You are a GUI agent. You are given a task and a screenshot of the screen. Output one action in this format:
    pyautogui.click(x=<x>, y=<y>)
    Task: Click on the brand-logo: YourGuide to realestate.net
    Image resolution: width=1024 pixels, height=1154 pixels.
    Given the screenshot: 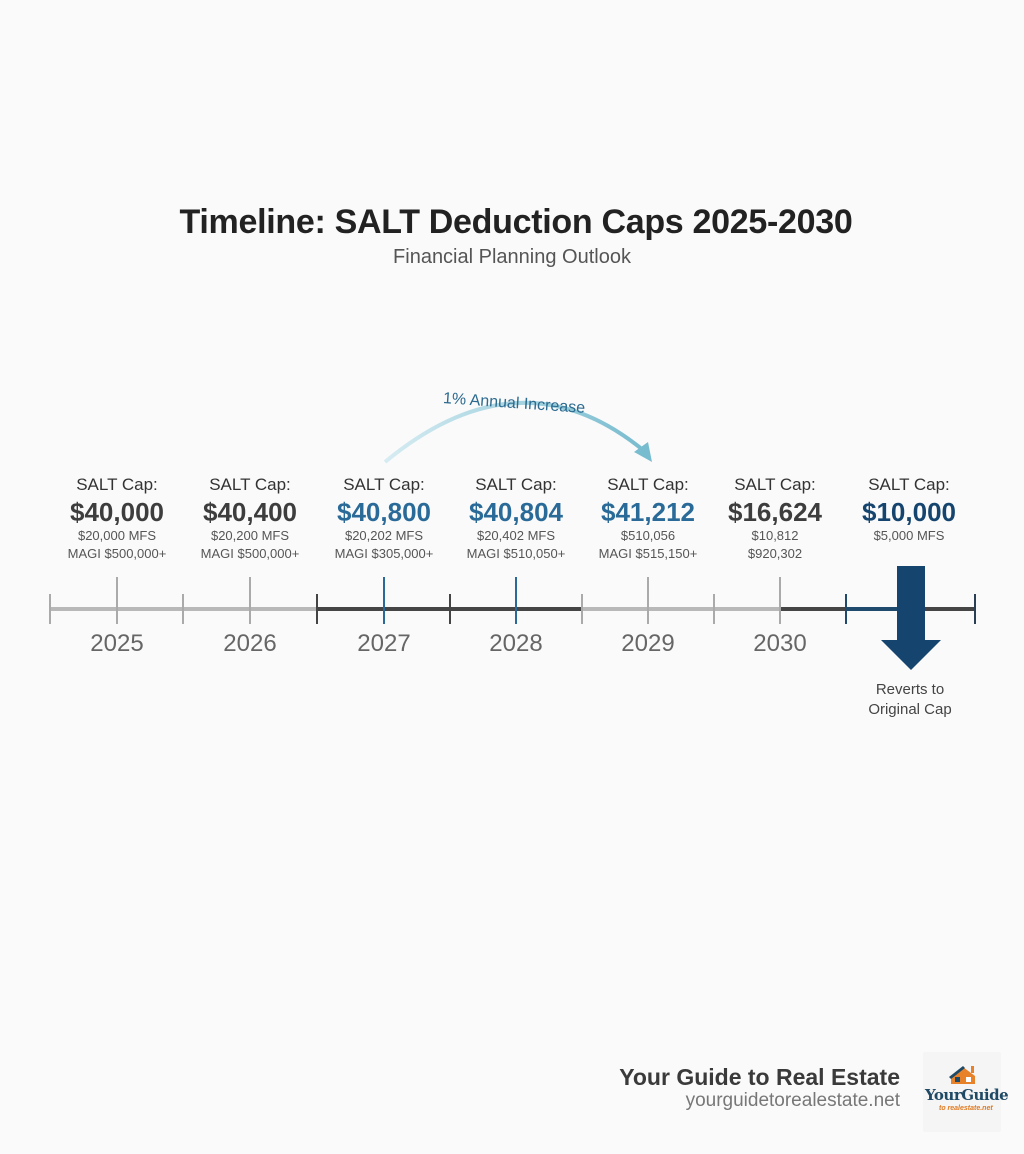 What is the action you would take?
    pyautogui.click(x=966, y=1092)
    